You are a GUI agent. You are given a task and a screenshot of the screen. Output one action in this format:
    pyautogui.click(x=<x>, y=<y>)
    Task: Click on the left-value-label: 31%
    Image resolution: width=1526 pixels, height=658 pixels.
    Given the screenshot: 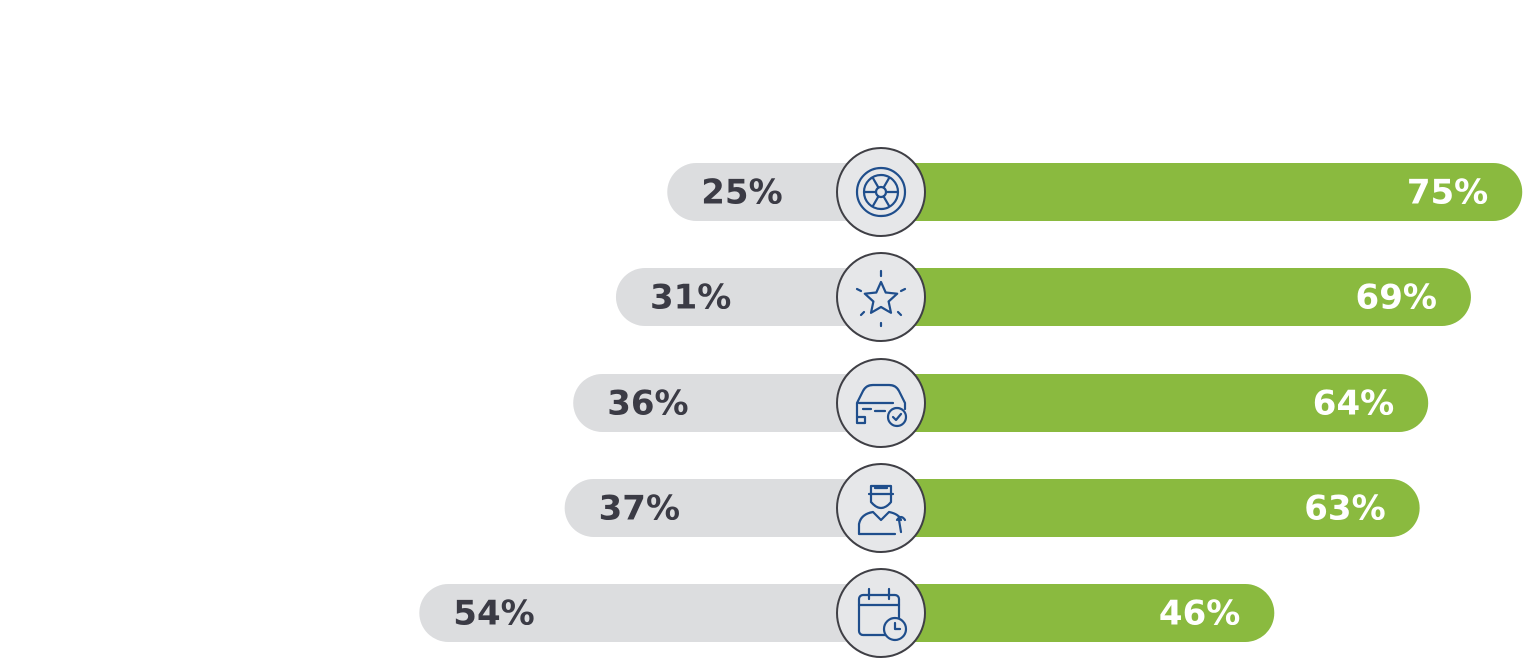 What is the action you would take?
    pyautogui.click(x=690, y=298)
    